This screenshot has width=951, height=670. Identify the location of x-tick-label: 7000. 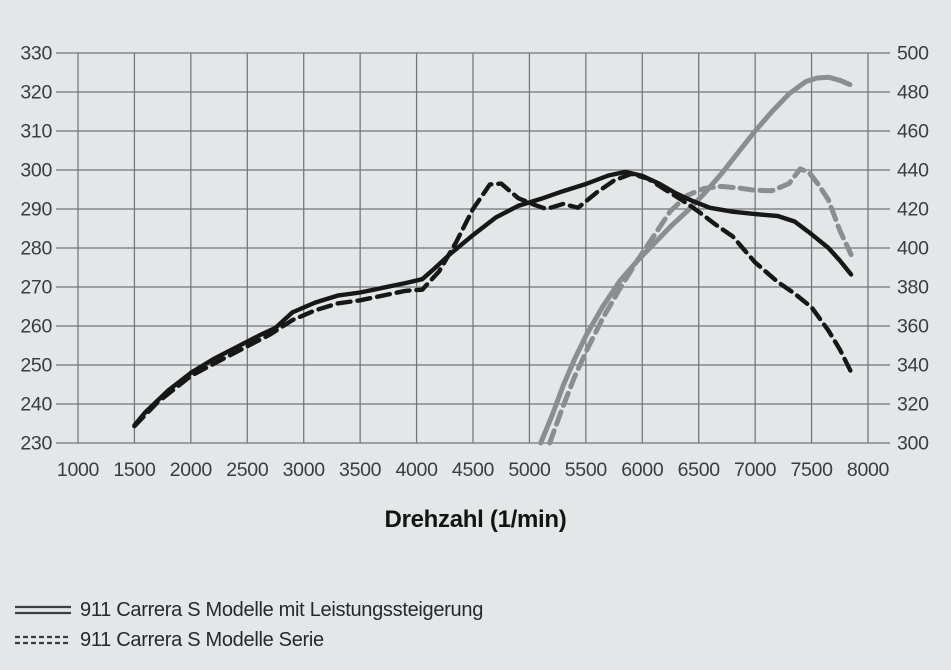
(755, 470).